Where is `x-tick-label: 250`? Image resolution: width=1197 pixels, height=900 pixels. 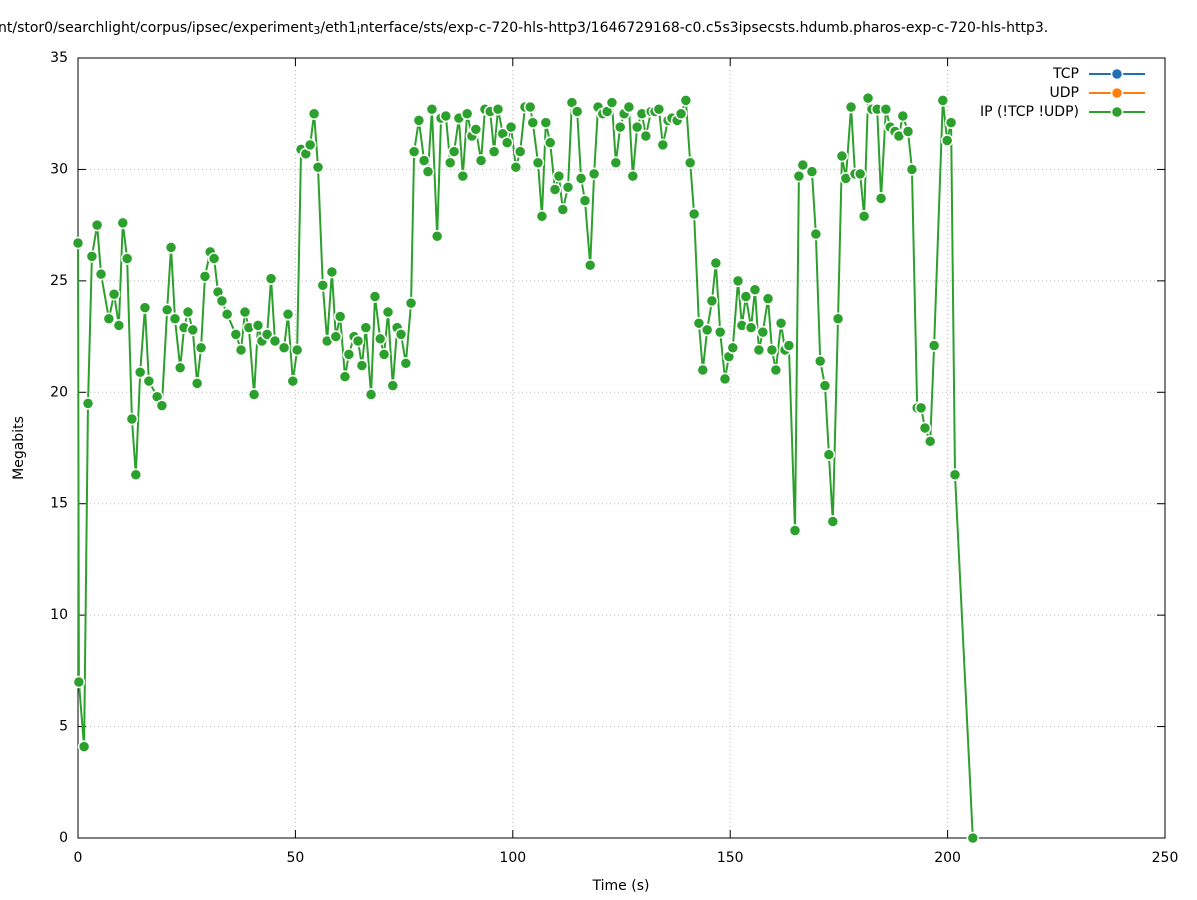
x-tick-label: 250 is located at coordinates (1165, 858).